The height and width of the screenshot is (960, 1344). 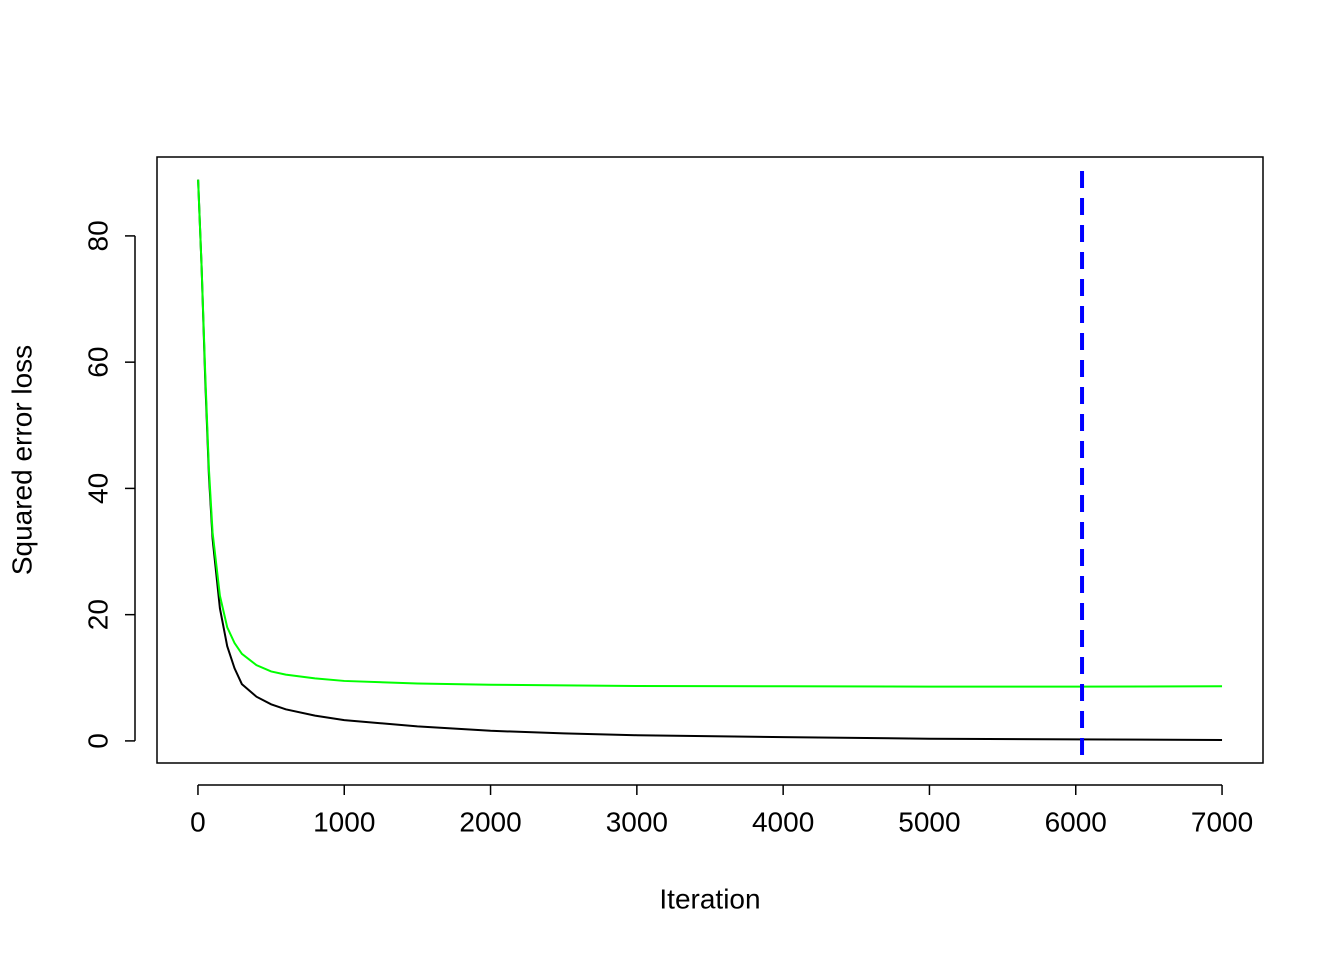 I want to click on x-tick-label: 0, so click(x=198, y=821).